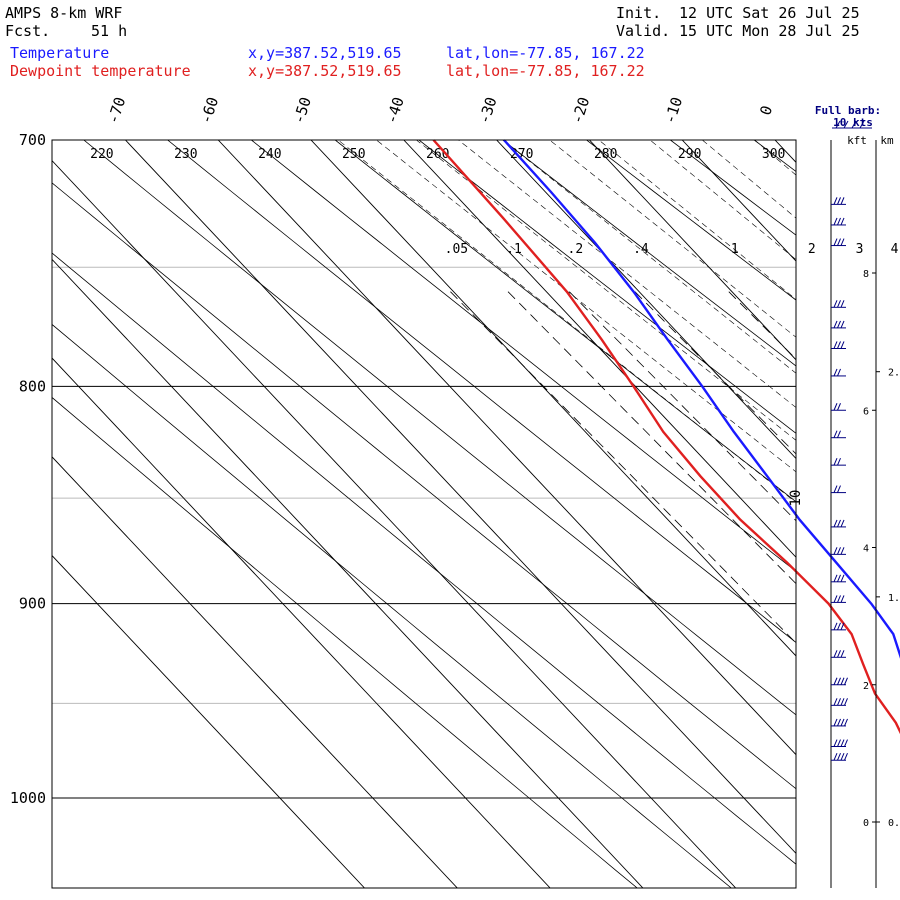 The image size is (900, 900). I want to click on model-title: AMPS 8-km WRF, so click(64, 13).